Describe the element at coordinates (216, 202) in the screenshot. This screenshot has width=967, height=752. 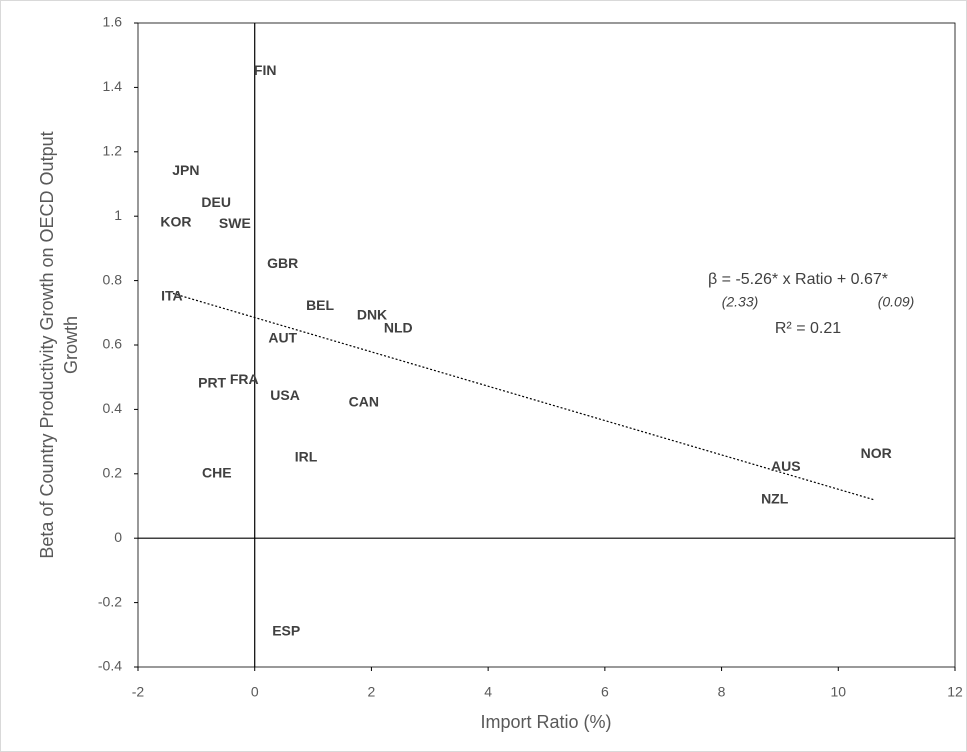
I see `point-label: DEU` at that location.